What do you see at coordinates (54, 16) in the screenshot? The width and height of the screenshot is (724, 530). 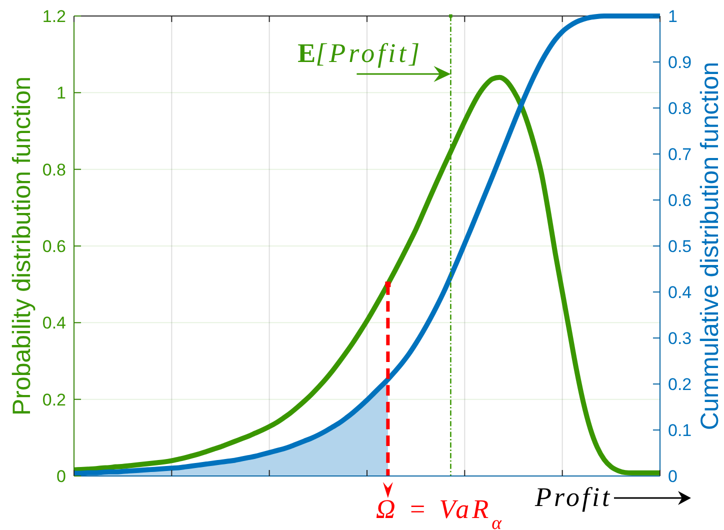 I see `y-tick-label: 1.2` at bounding box center [54, 16].